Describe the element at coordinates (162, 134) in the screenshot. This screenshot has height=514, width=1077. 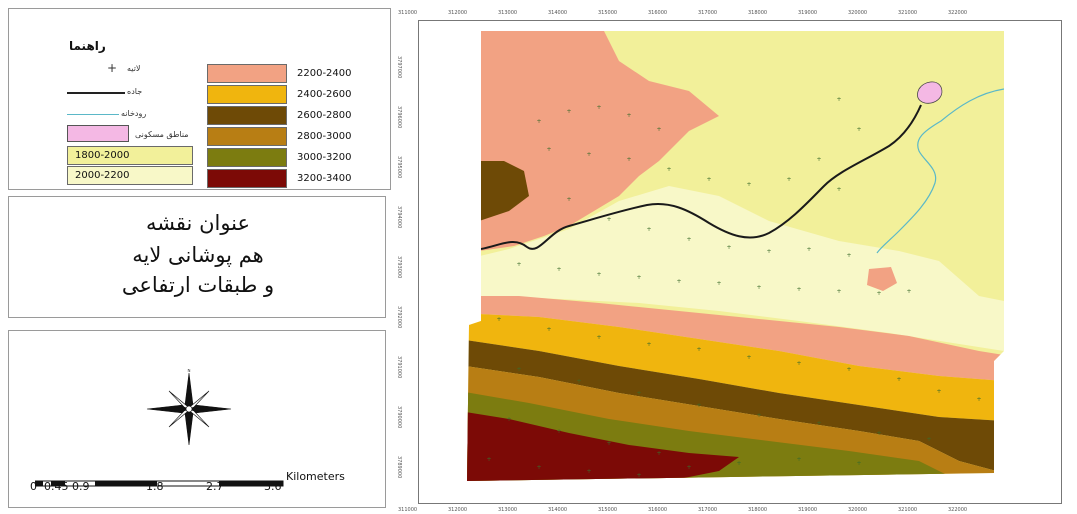
I see `legend-symbol-label: مناطق مسکونی` at that location.